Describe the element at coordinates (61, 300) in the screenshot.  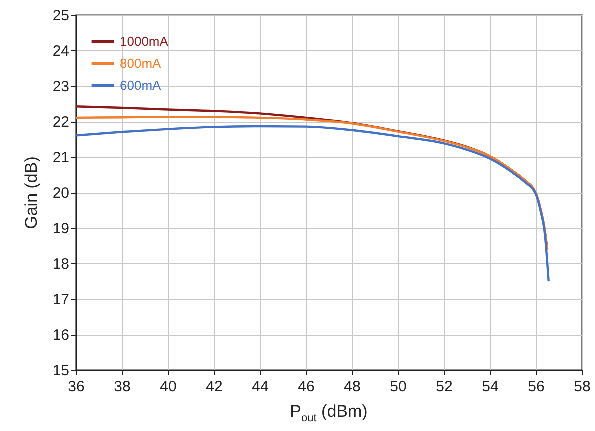
I see `y-tick-label: 17` at that location.